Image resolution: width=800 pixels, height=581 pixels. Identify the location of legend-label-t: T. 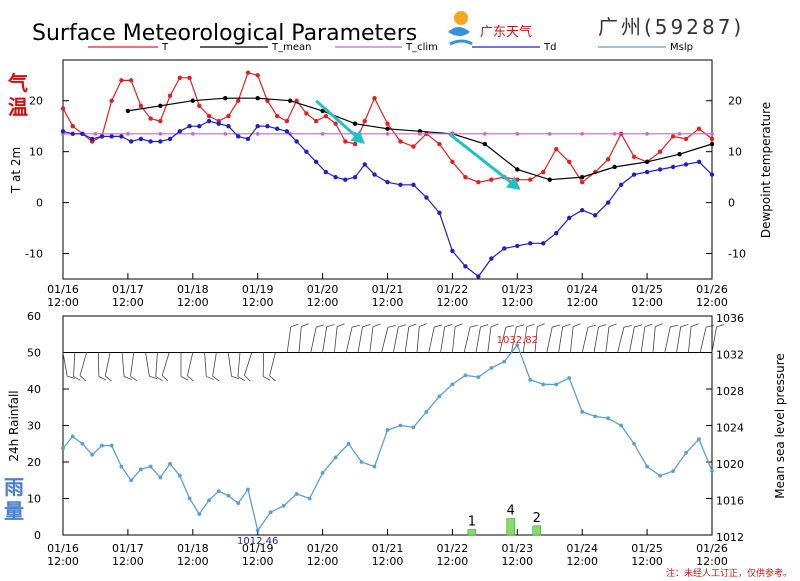
(165, 47).